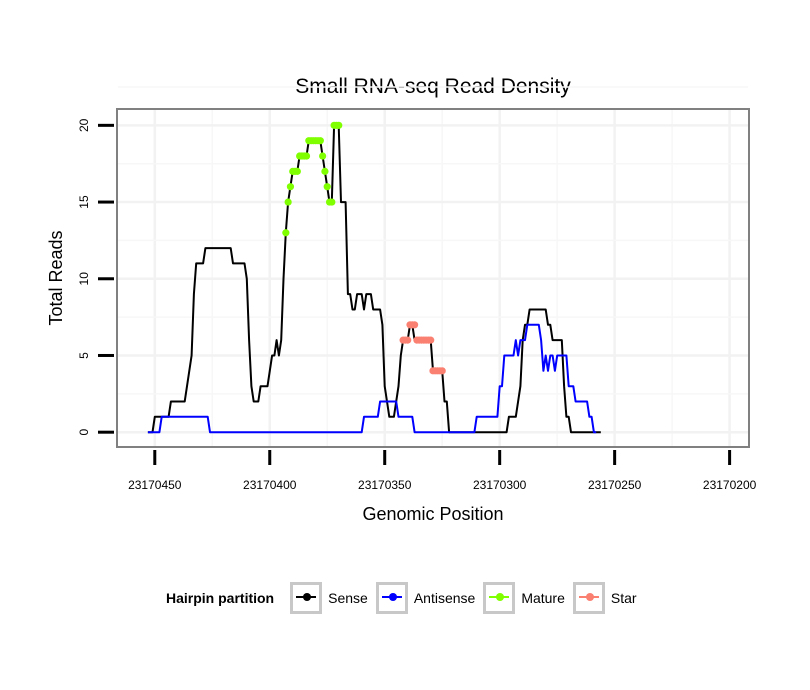 The image size is (810, 690). What do you see at coordinates (312, 179) in the screenshot?
I see `series-points-mature` at bounding box center [312, 179].